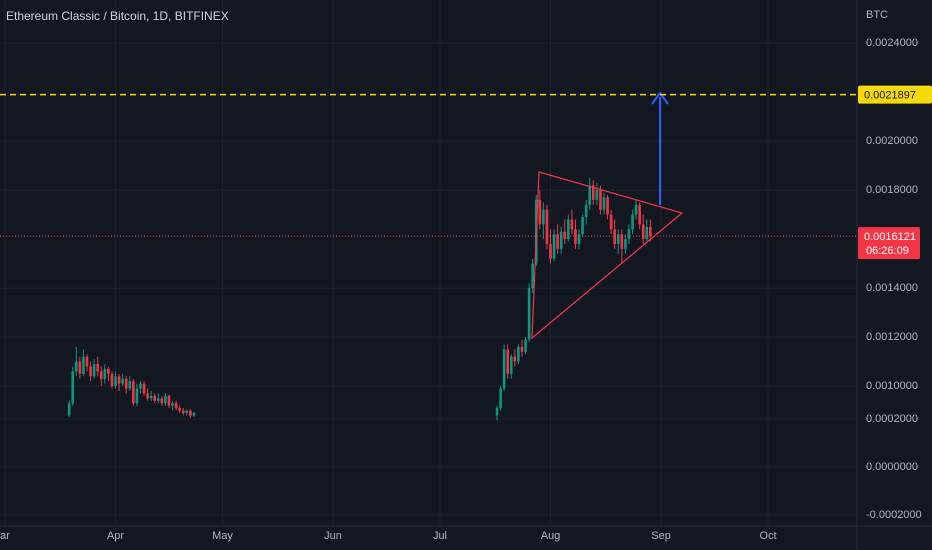  What do you see at coordinates (892, 190) in the screenshot?
I see `y-tick-label: 0.0018000` at bounding box center [892, 190].